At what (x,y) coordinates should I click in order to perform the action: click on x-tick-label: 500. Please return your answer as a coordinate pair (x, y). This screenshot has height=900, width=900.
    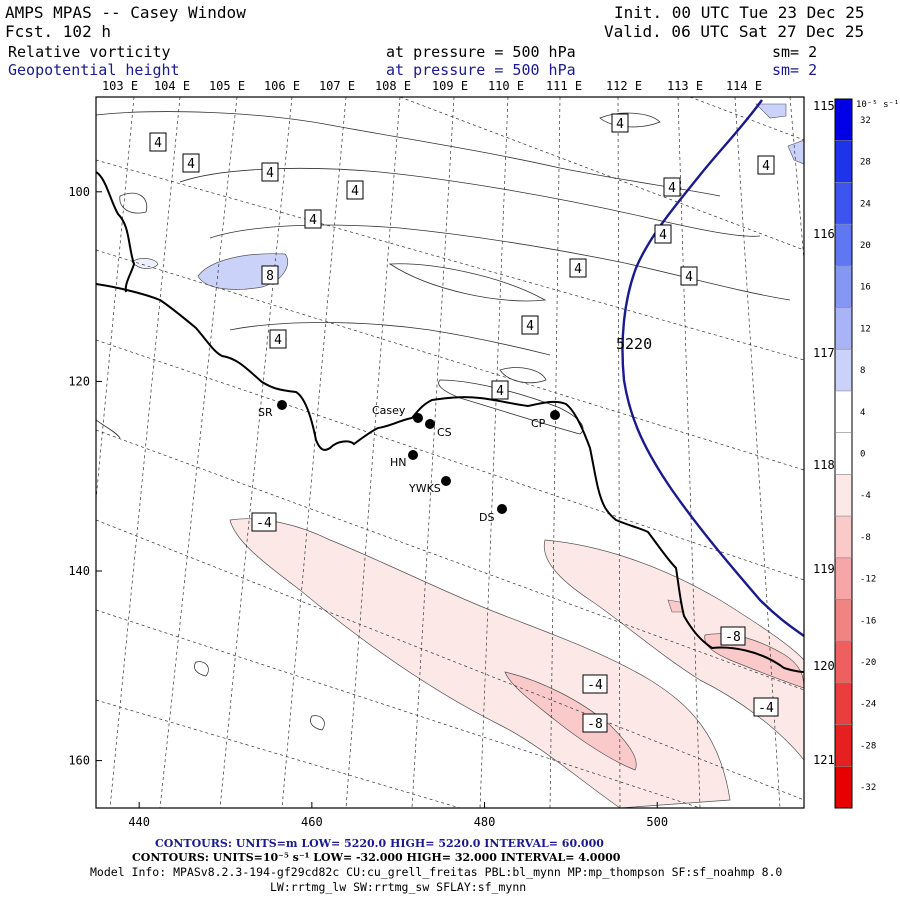
    Looking at the image, I should click on (657, 822).